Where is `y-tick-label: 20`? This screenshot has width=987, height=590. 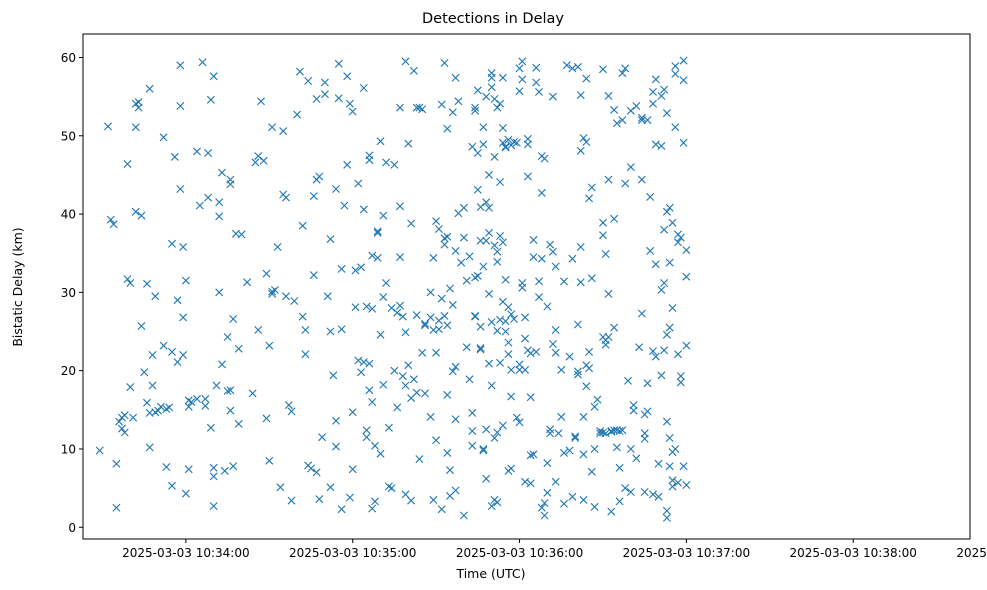 y-tick-label: 20 is located at coordinates (68, 371).